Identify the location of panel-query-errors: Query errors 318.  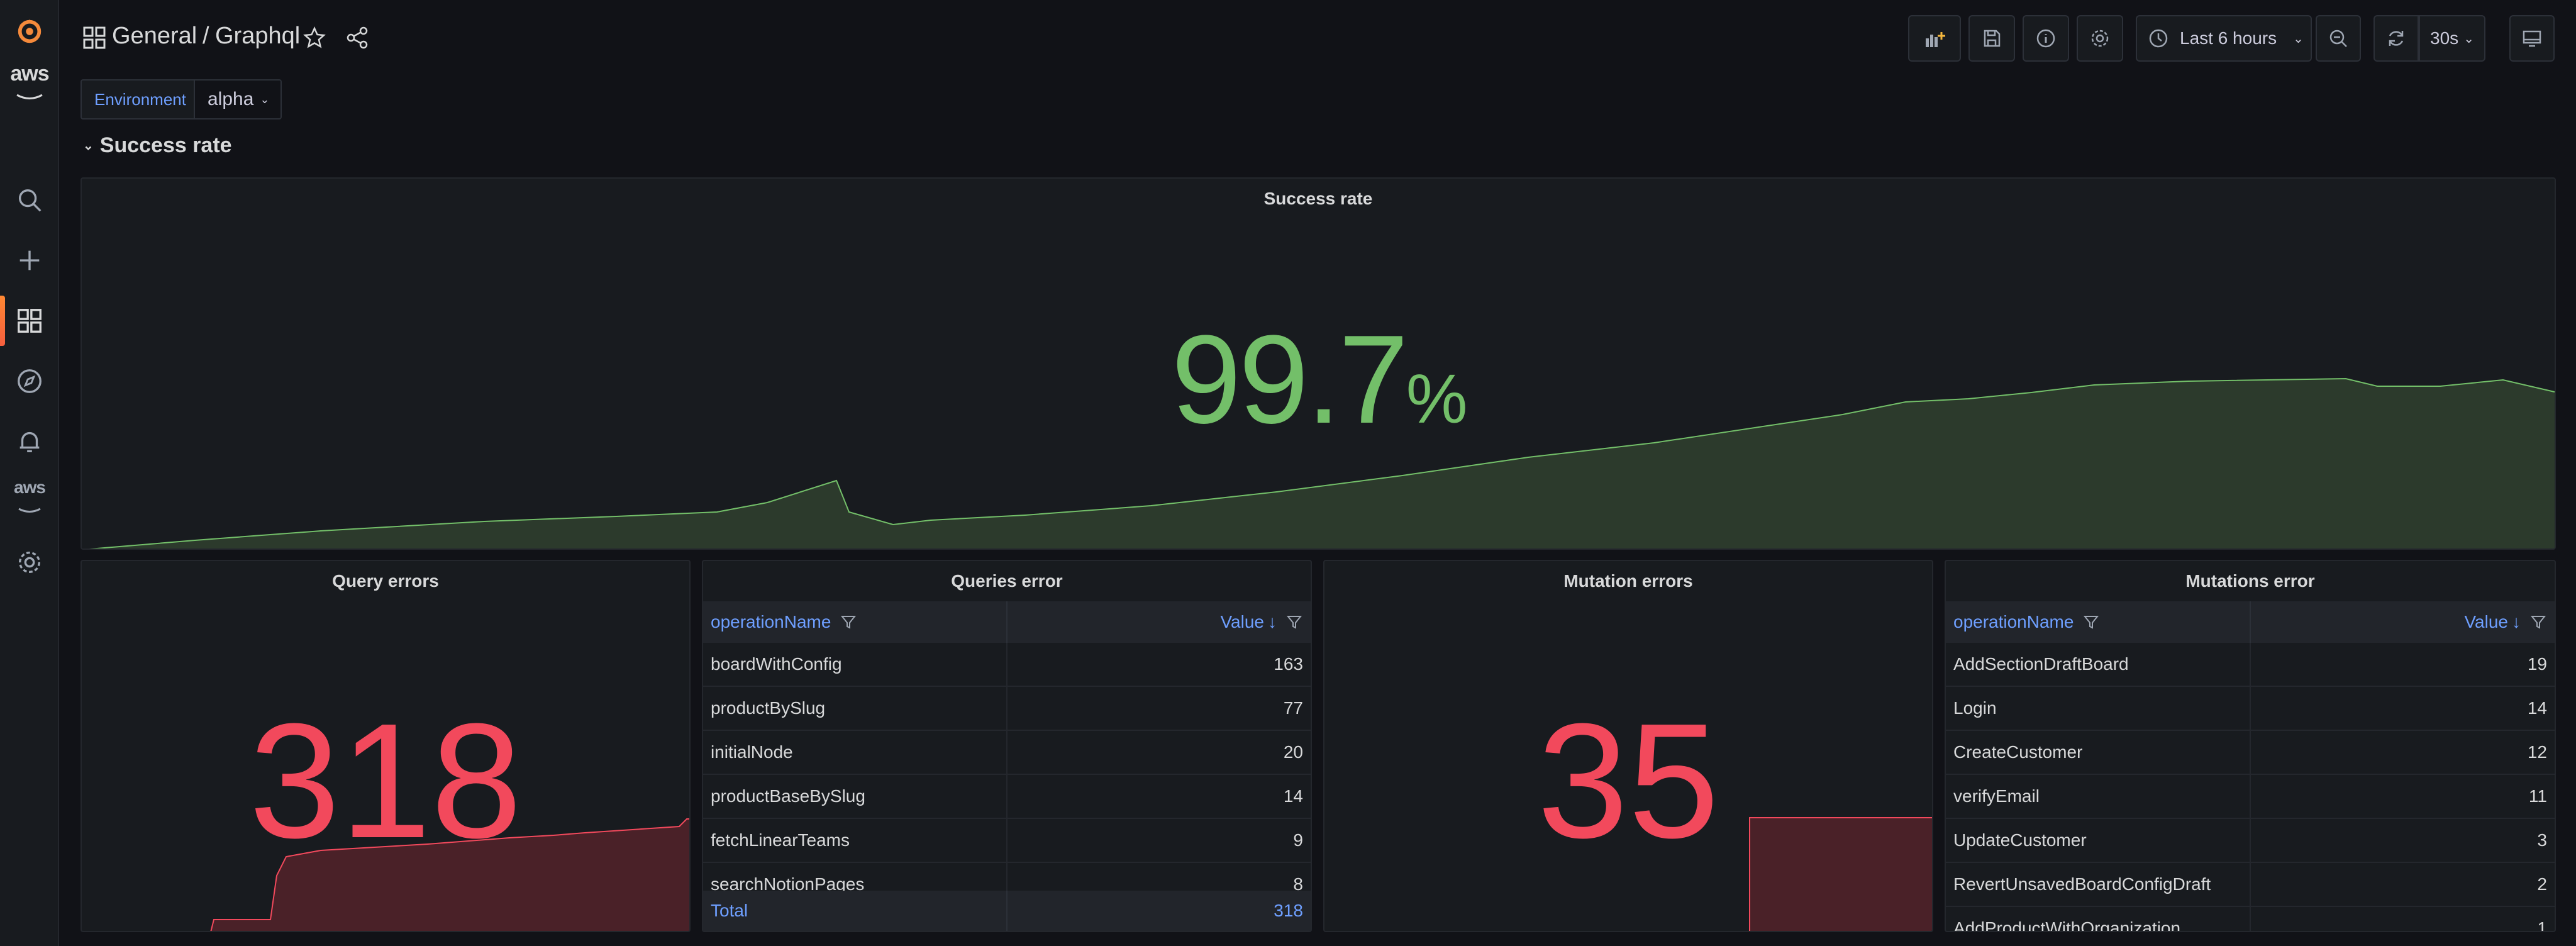
(385, 746).